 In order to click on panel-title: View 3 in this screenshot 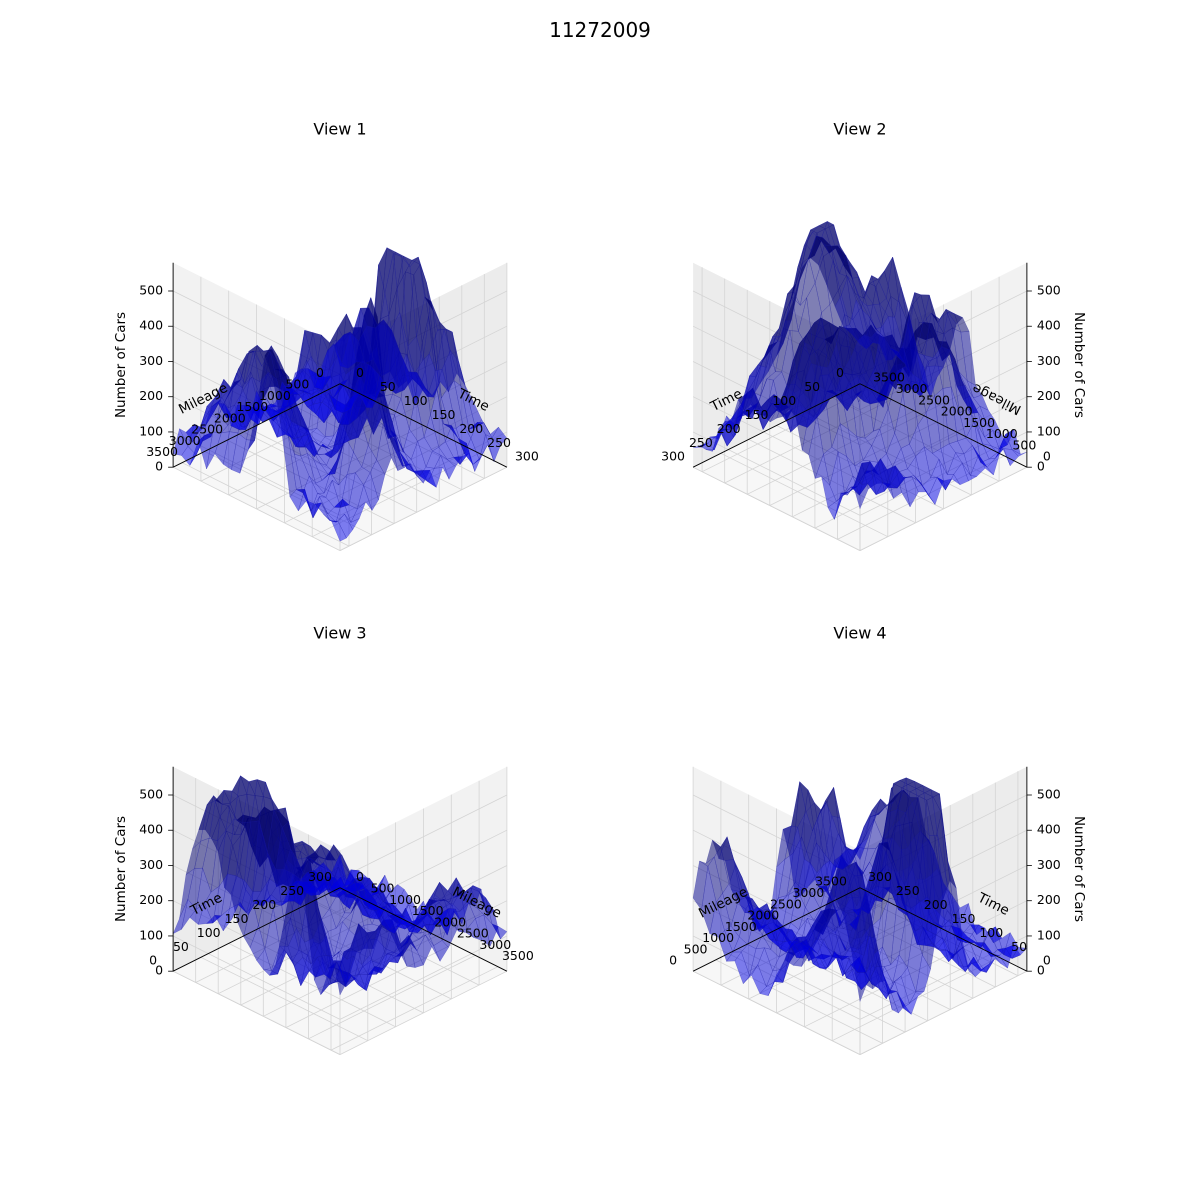, I will do `click(339, 633)`.